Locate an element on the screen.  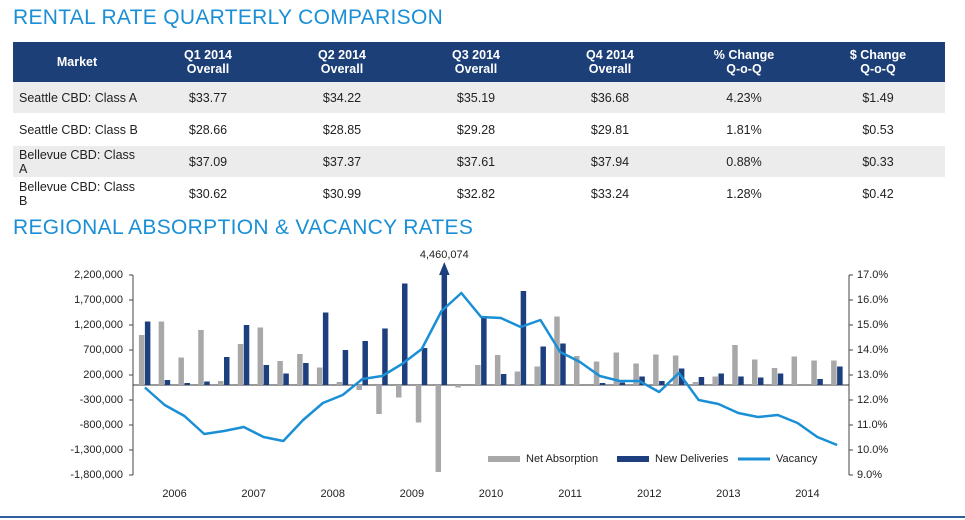
cell: $37.09 is located at coordinates (208, 161).